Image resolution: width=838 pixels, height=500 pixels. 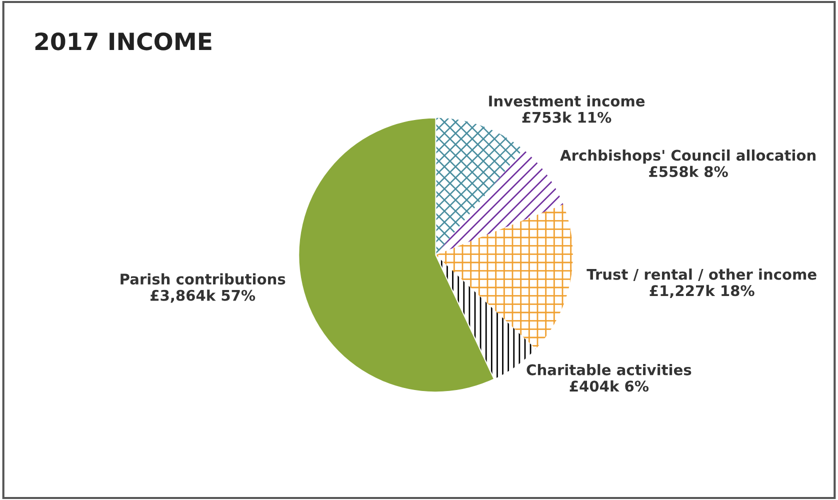 What do you see at coordinates (609, 370) in the screenshot?
I see `slice-label: Charitable activities` at bounding box center [609, 370].